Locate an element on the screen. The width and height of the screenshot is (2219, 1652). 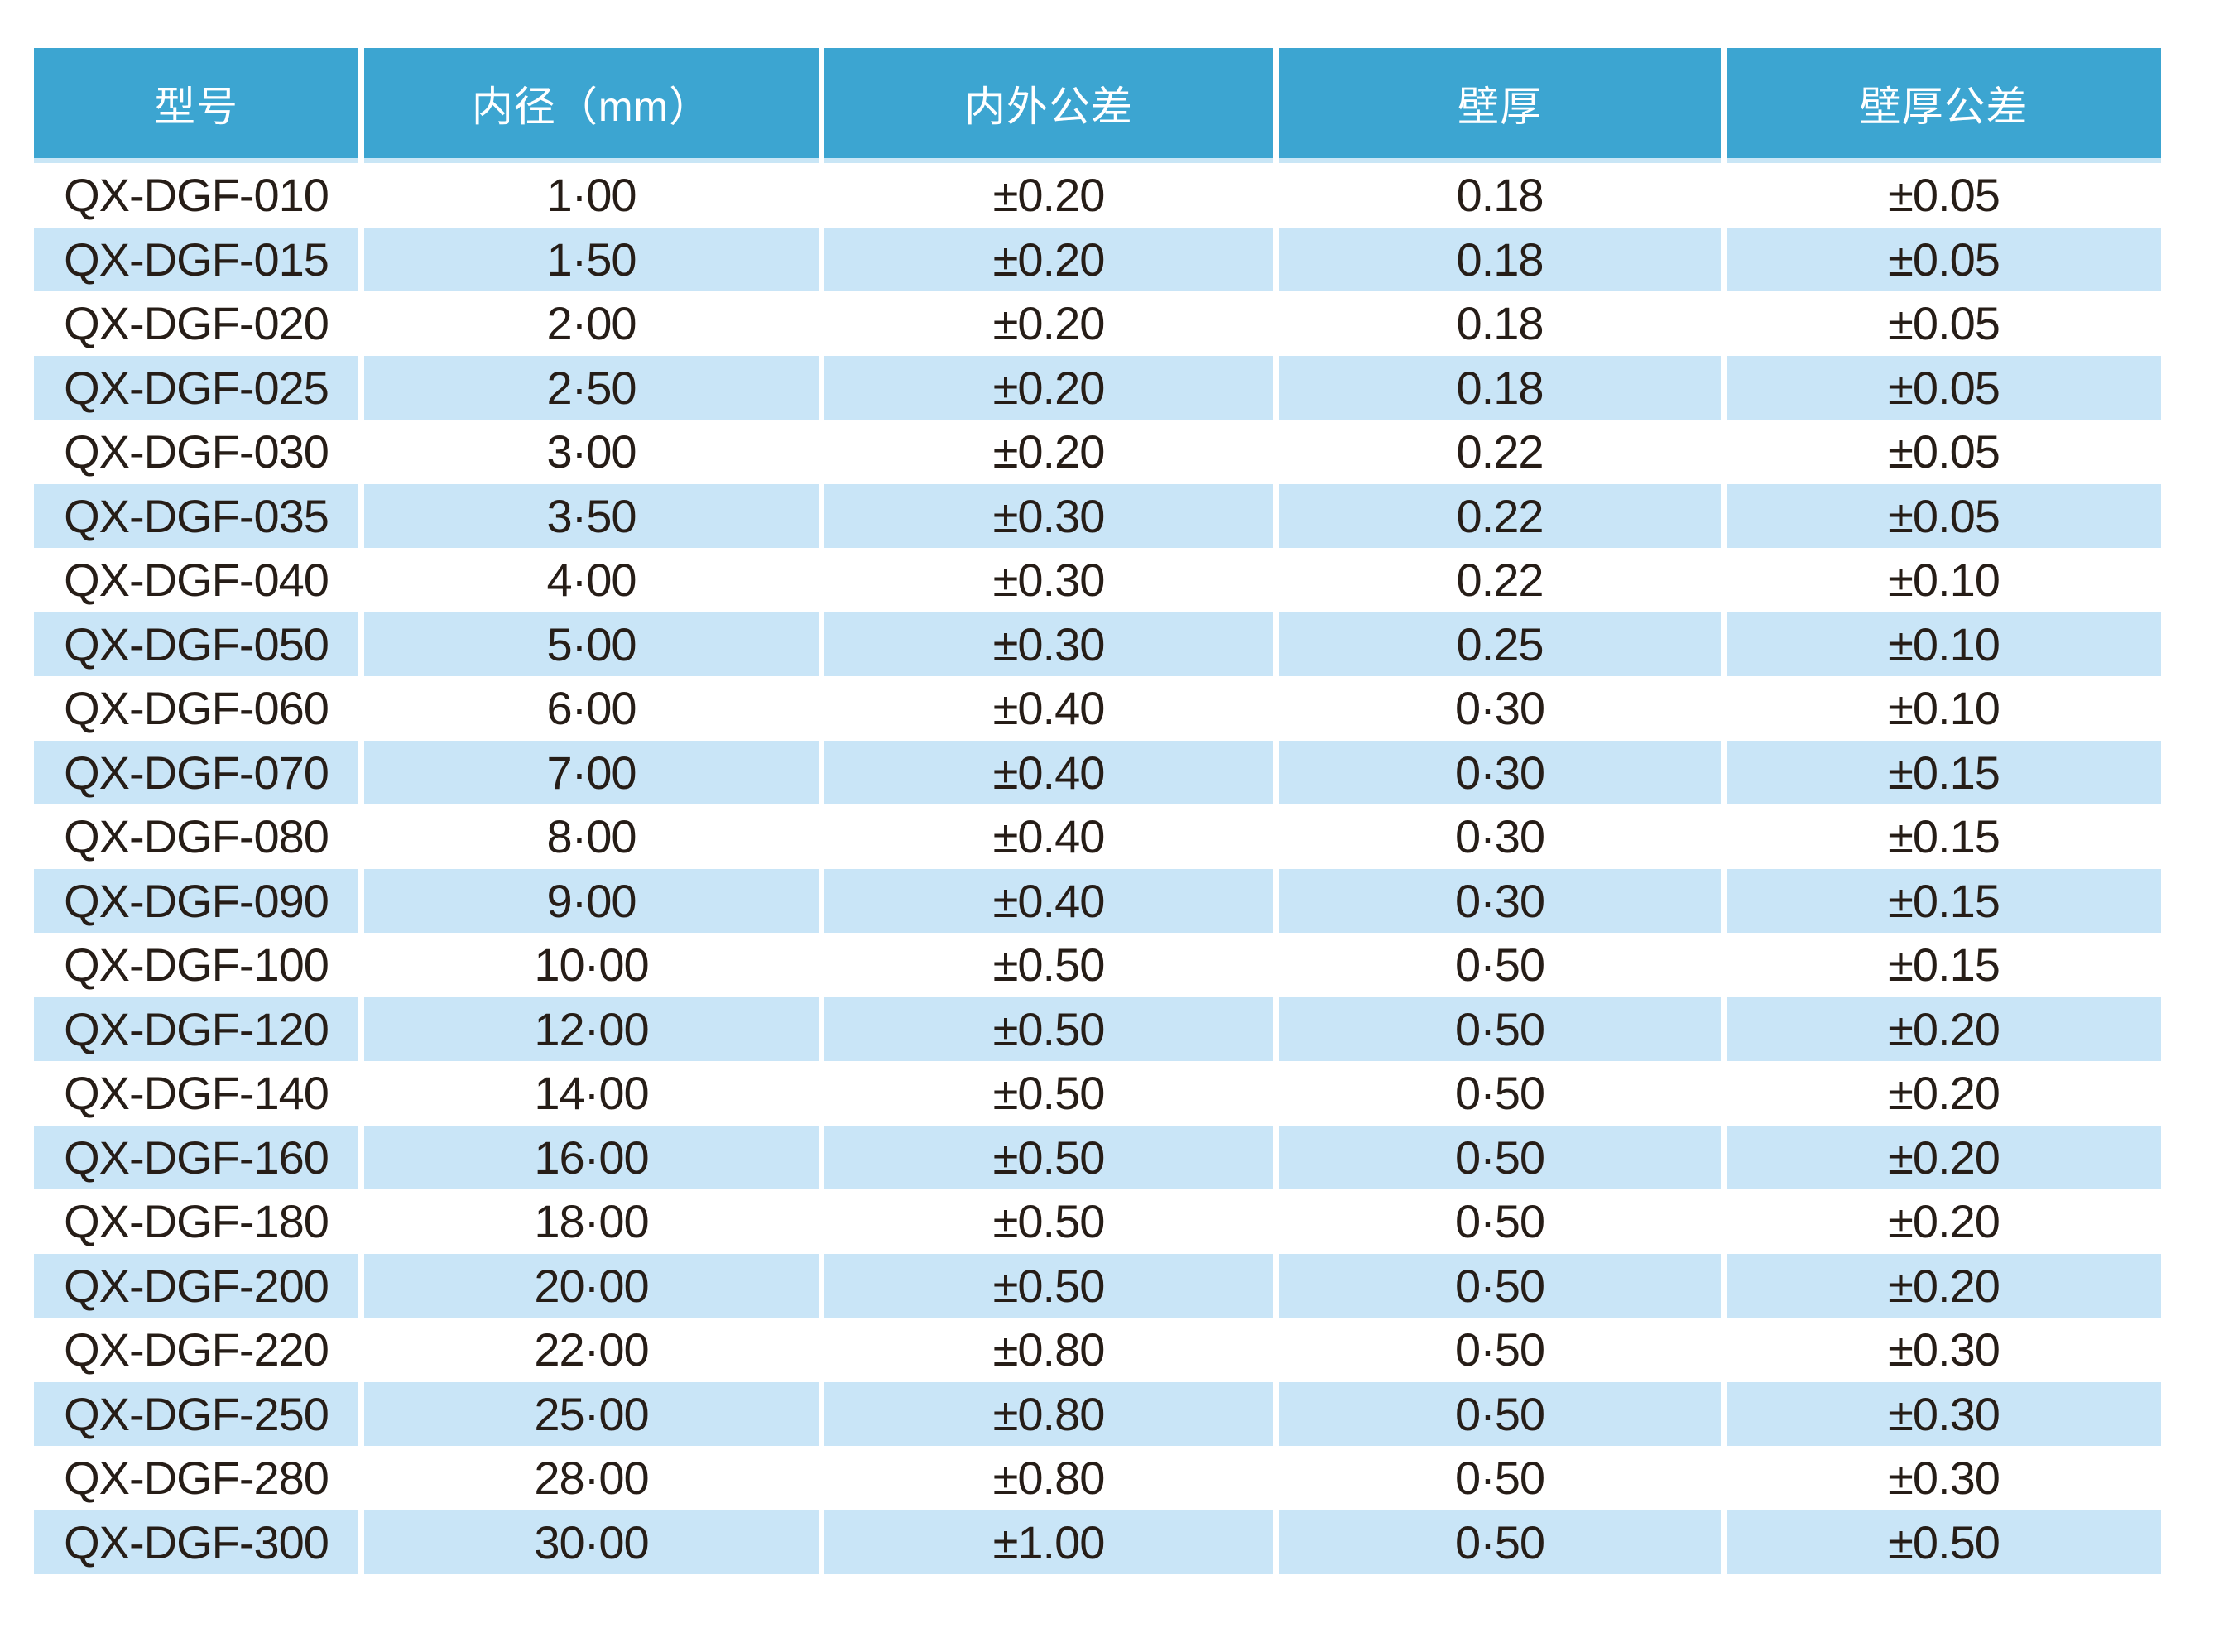
table-row: QX-DGF-020 2·00 ±0.20 0.18 ±0.05 is located at coordinates (1097, 323).